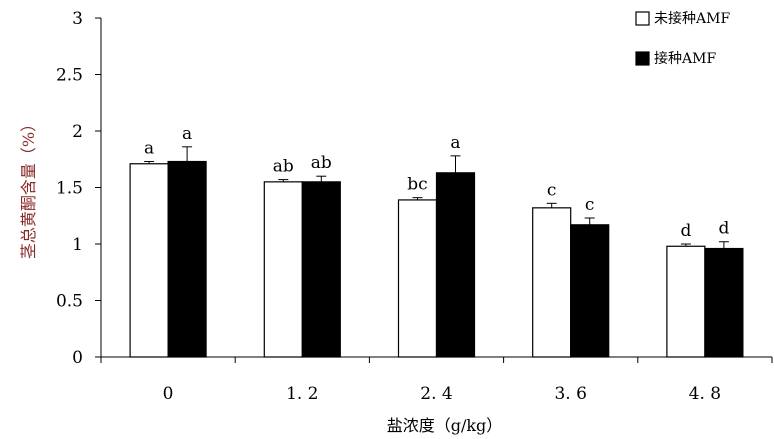  I want to click on x-tick-label: 4. 8, so click(705, 394).